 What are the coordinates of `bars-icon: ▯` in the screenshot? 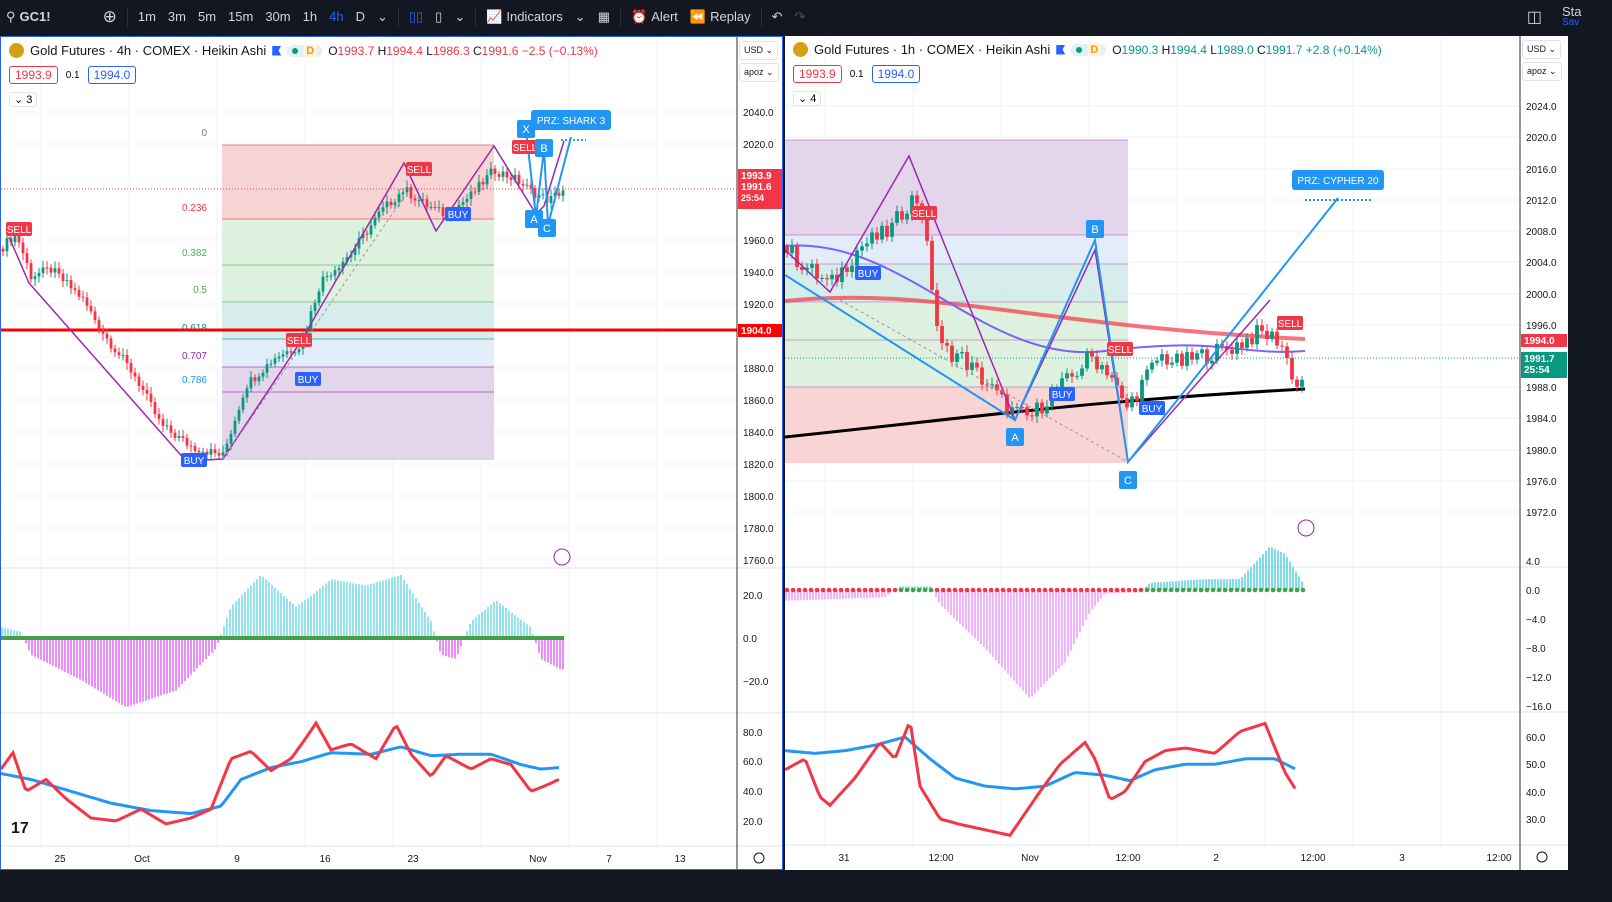 It's located at (439, 16).